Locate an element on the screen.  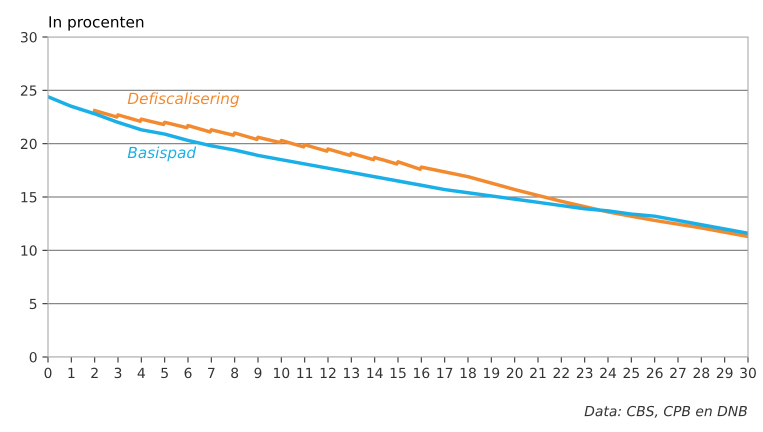
x-tick-label: 24 is located at coordinates (608, 373).